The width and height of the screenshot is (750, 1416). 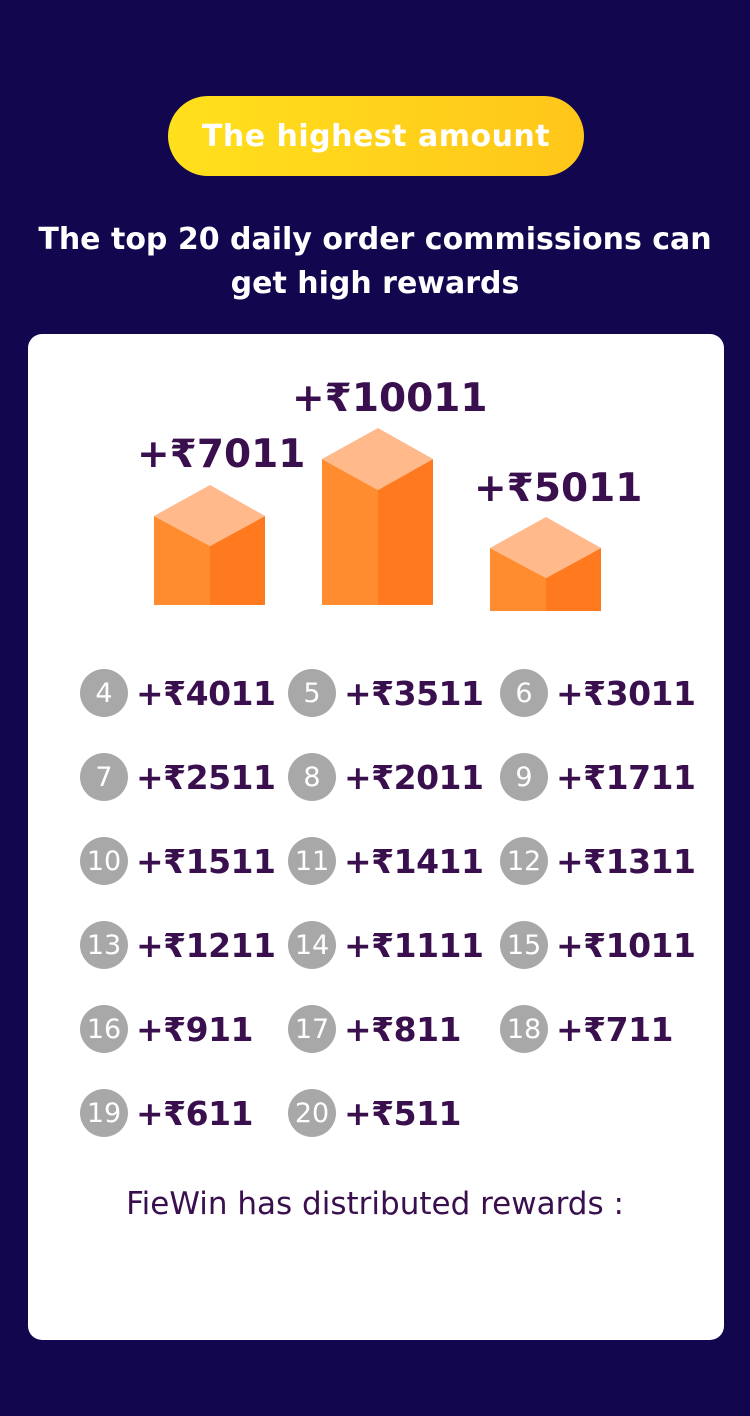 What do you see at coordinates (104, 1029) in the screenshot?
I see `rank-badge: 16` at bounding box center [104, 1029].